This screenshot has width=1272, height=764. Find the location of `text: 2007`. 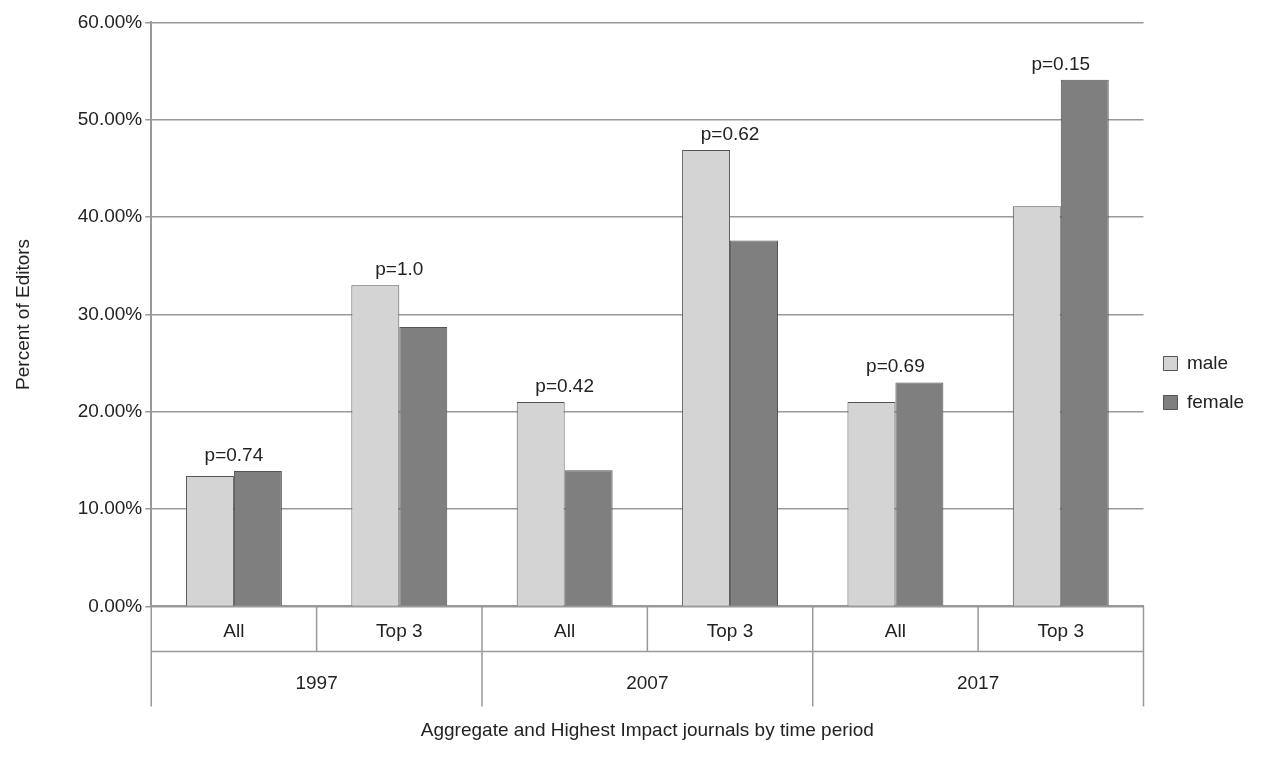

text: 2007 is located at coordinates (647, 682).